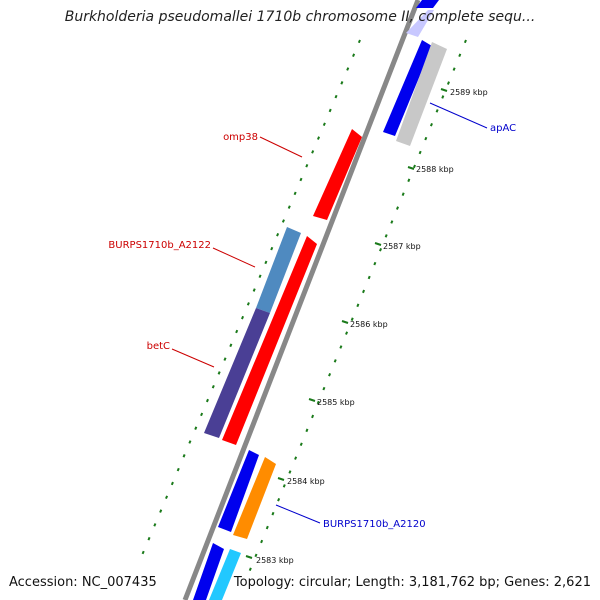 This screenshot has width=600, height=600. What do you see at coordinates (158, 346) in the screenshot?
I see `gene-label-betC: betC` at bounding box center [158, 346].